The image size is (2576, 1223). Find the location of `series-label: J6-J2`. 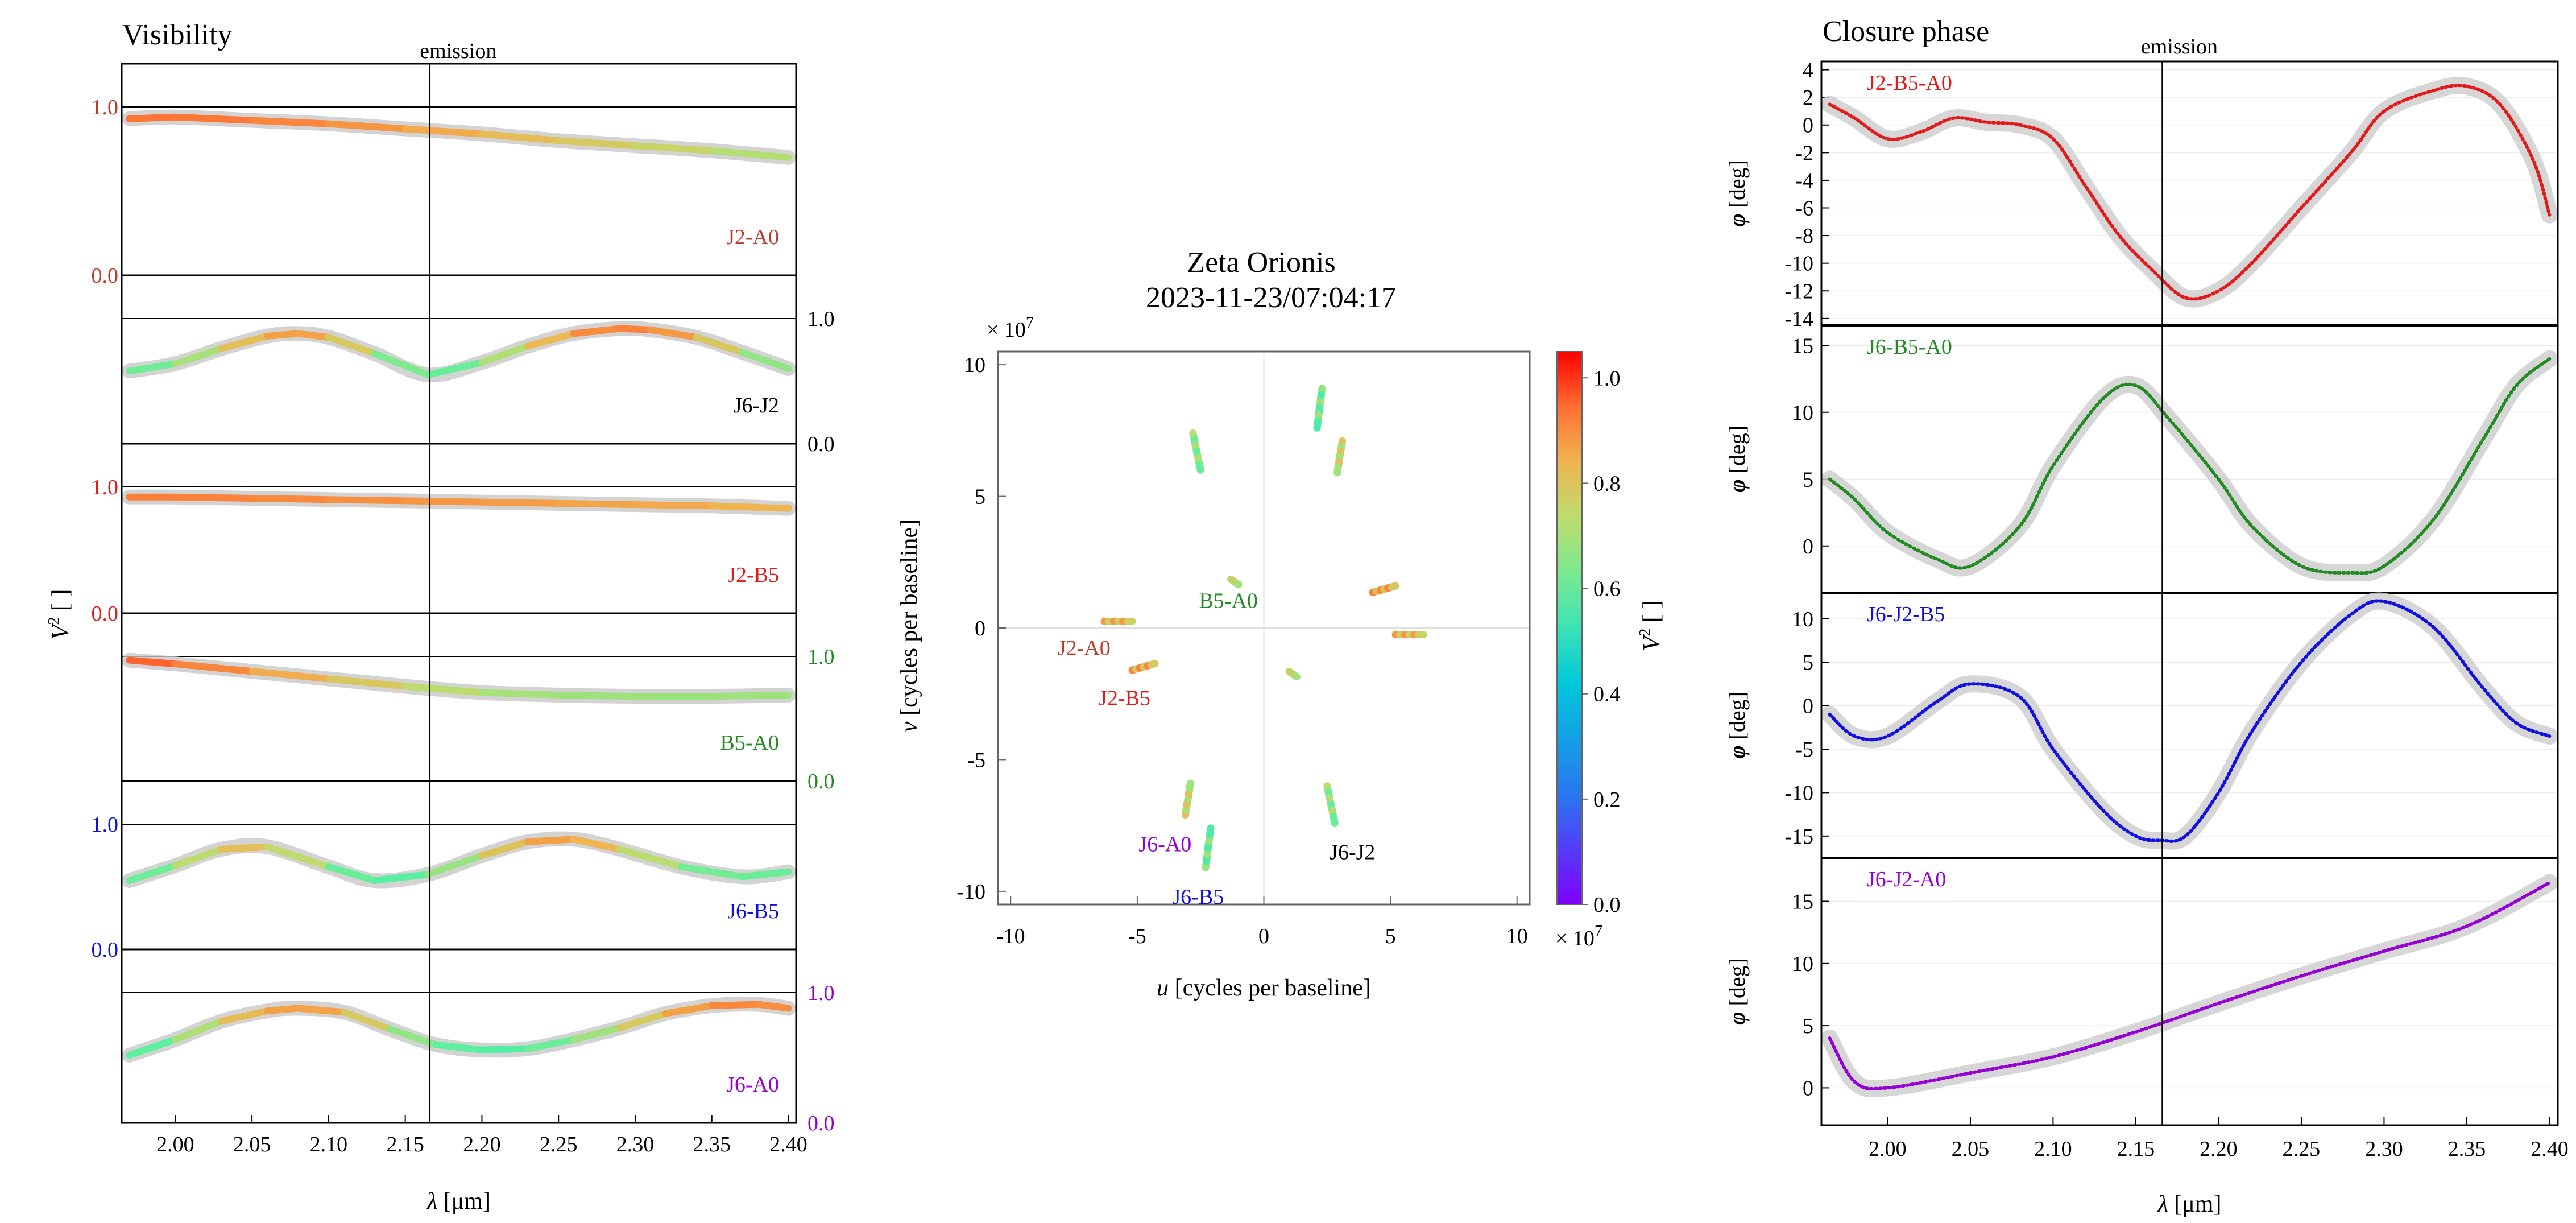

series-label: J6-J2 is located at coordinates (756, 406).